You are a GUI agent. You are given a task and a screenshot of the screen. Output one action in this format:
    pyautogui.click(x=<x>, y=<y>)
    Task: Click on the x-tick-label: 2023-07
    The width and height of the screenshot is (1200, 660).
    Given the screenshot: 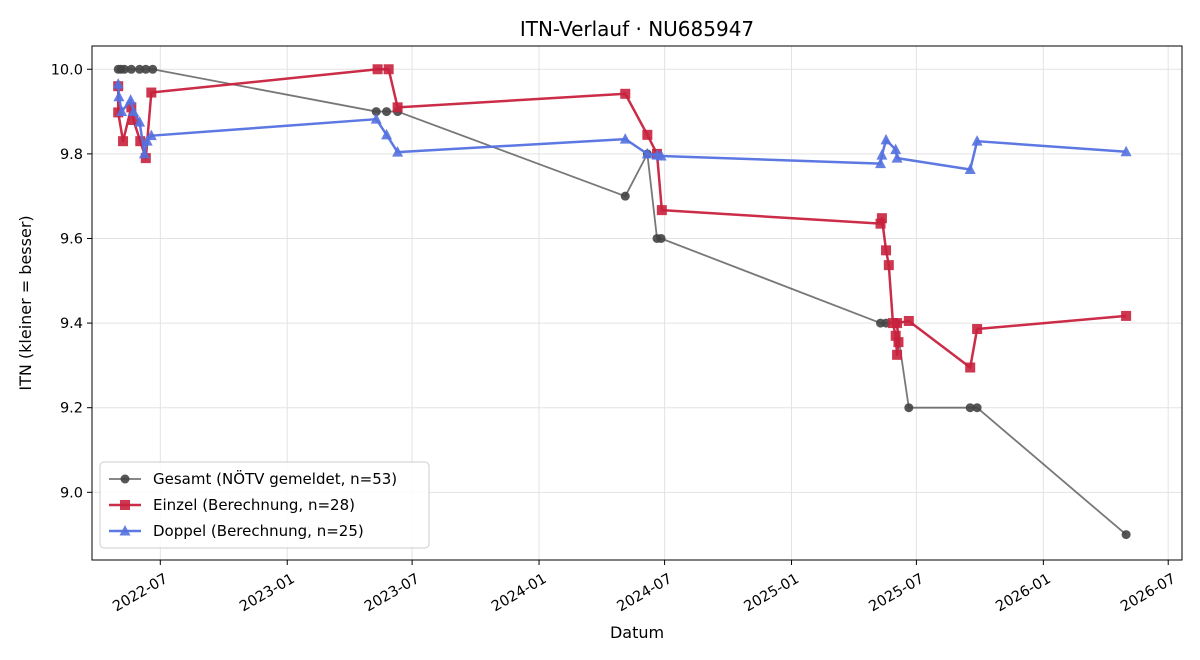 What is the action you would take?
    pyautogui.click(x=392, y=593)
    